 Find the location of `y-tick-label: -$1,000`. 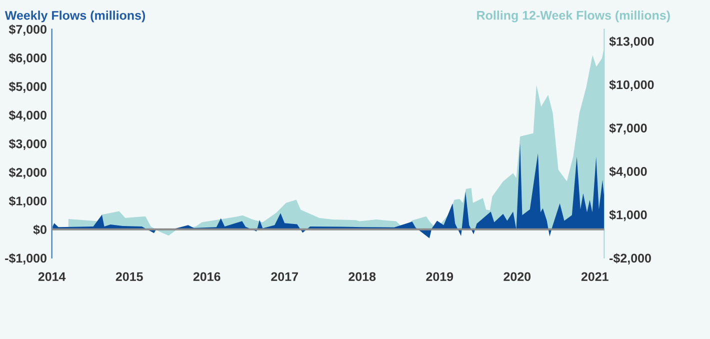

y-tick-label: -$1,000 is located at coordinates (25, 258).